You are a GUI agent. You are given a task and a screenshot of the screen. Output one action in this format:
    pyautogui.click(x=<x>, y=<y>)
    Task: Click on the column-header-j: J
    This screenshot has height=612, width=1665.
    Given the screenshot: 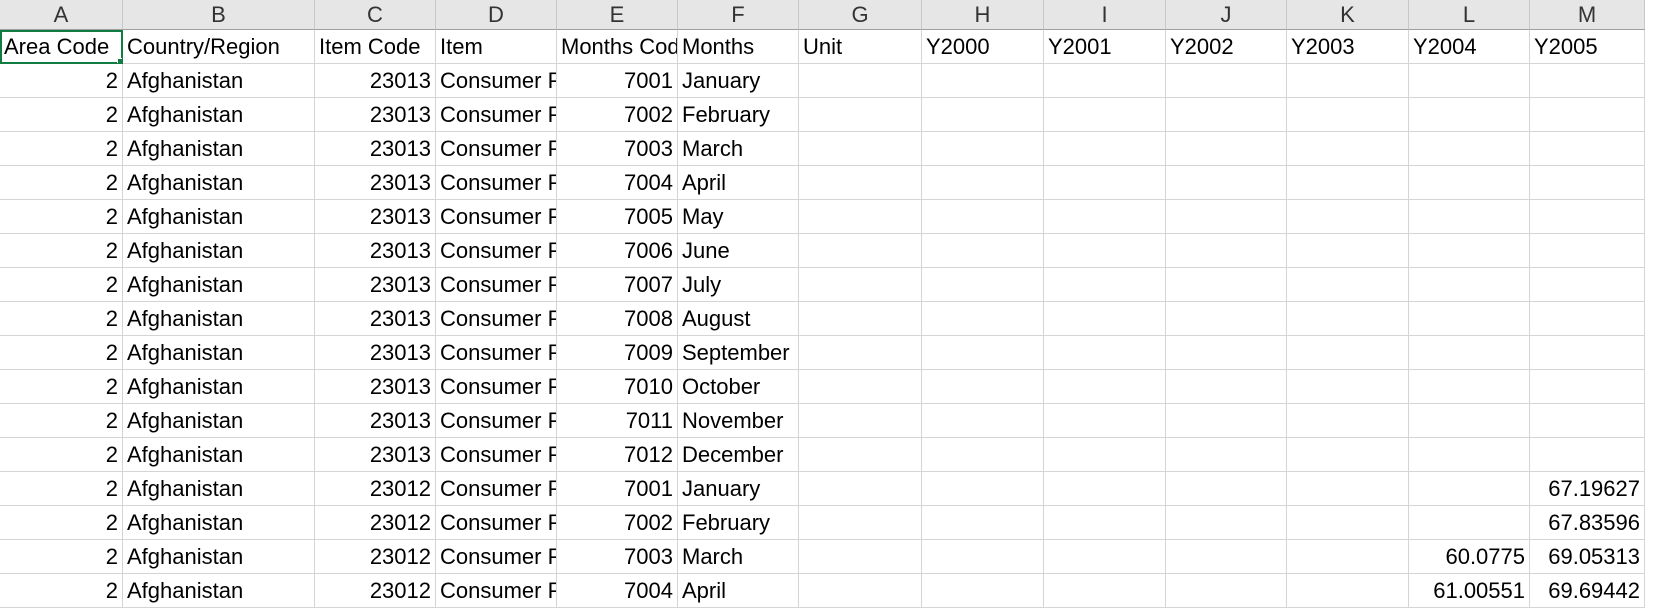 What is the action you would take?
    pyautogui.click(x=1226, y=15)
    